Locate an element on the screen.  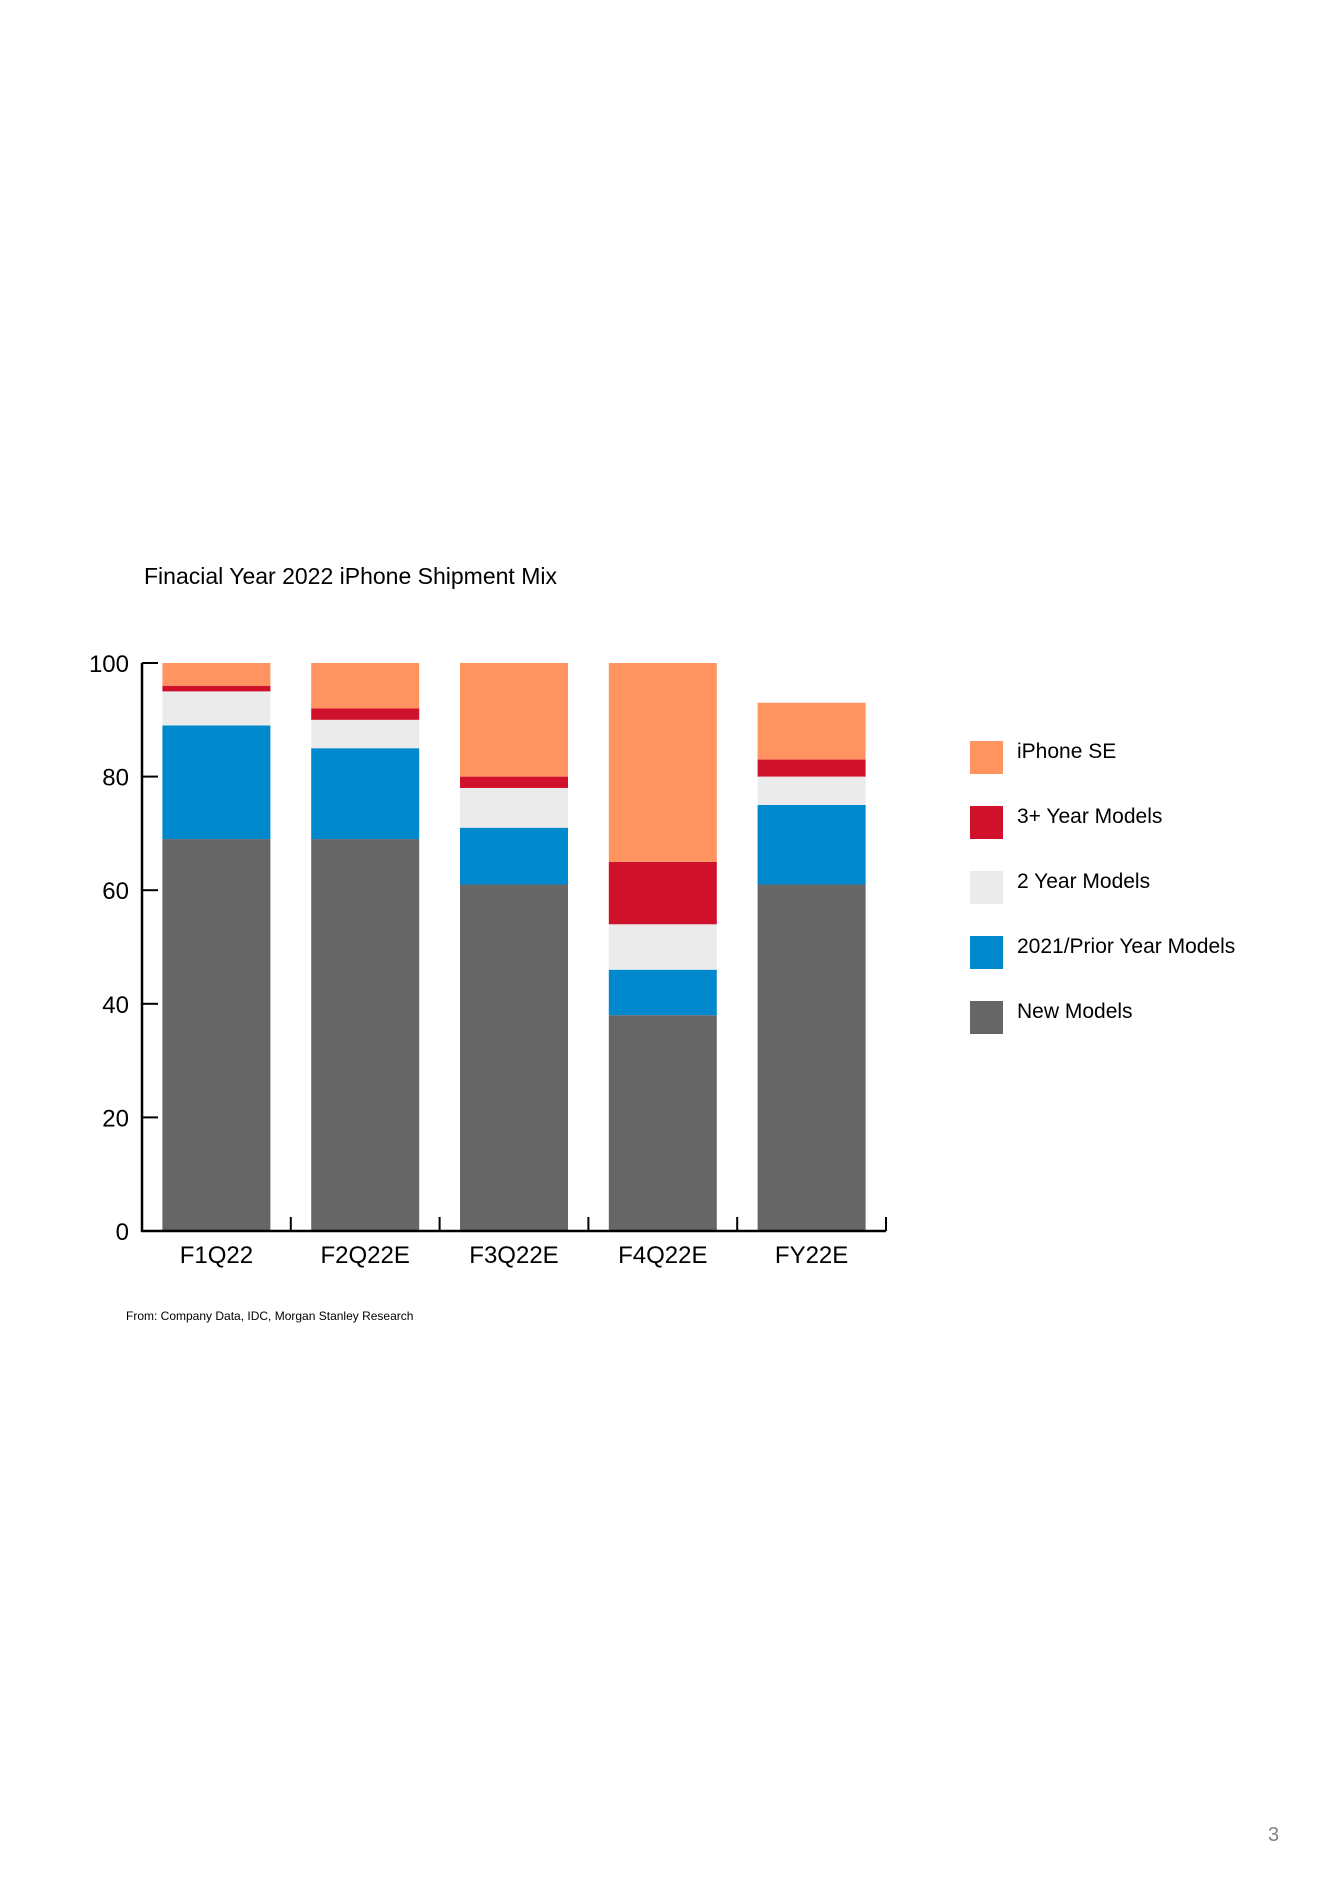
bar-fy22e-2021-prior-year-models is located at coordinates (811, 845).